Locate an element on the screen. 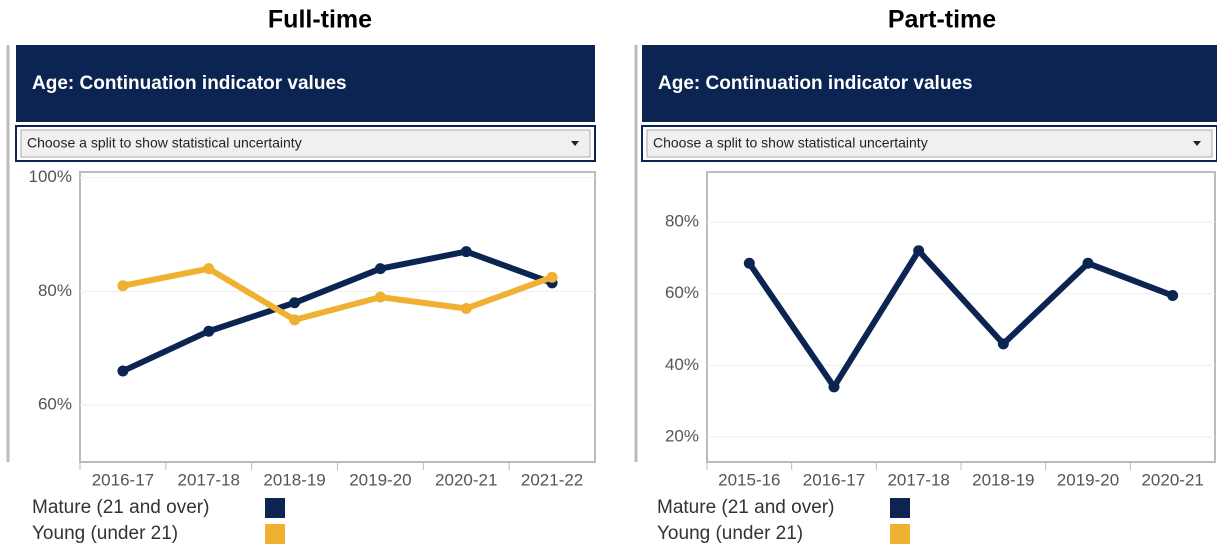 This screenshot has width=1217, height=548. y-tick-label: 100% is located at coordinates (50, 176).